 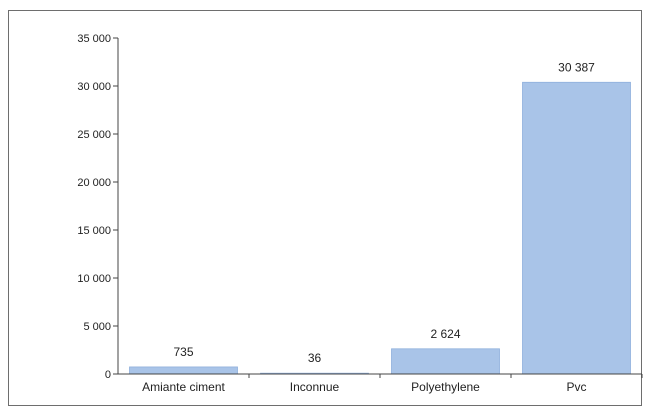 What do you see at coordinates (380, 383) in the screenshot?
I see `x-axis: Amiante ciment Inconnue Polyethylene Pvc` at bounding box center [380, 383].